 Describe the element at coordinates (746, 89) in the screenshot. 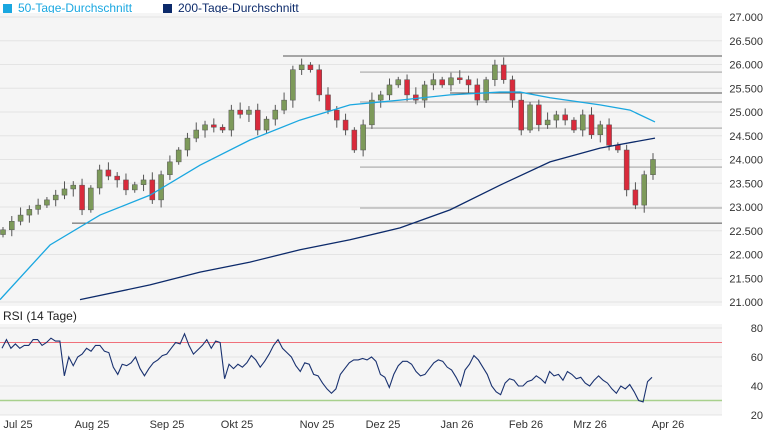

I see `y-tick-label: 25.500` at that location.